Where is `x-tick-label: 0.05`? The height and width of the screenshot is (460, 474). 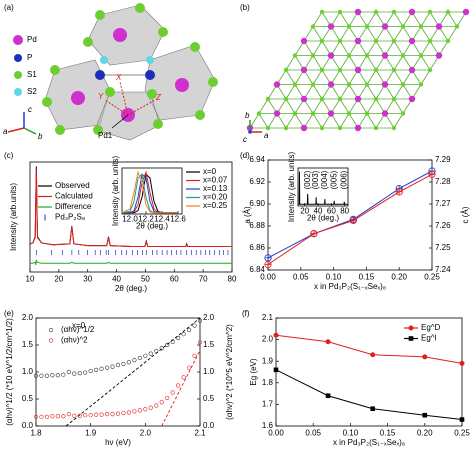 x-tick-label: 0.05 is located at coordinates (301, 276).